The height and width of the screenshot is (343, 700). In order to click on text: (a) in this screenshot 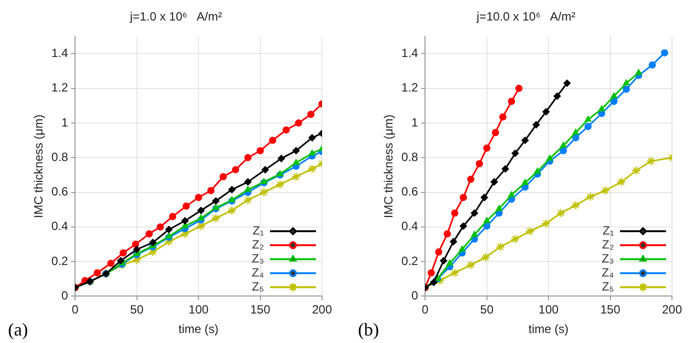, I will do `click(18, 330)`.